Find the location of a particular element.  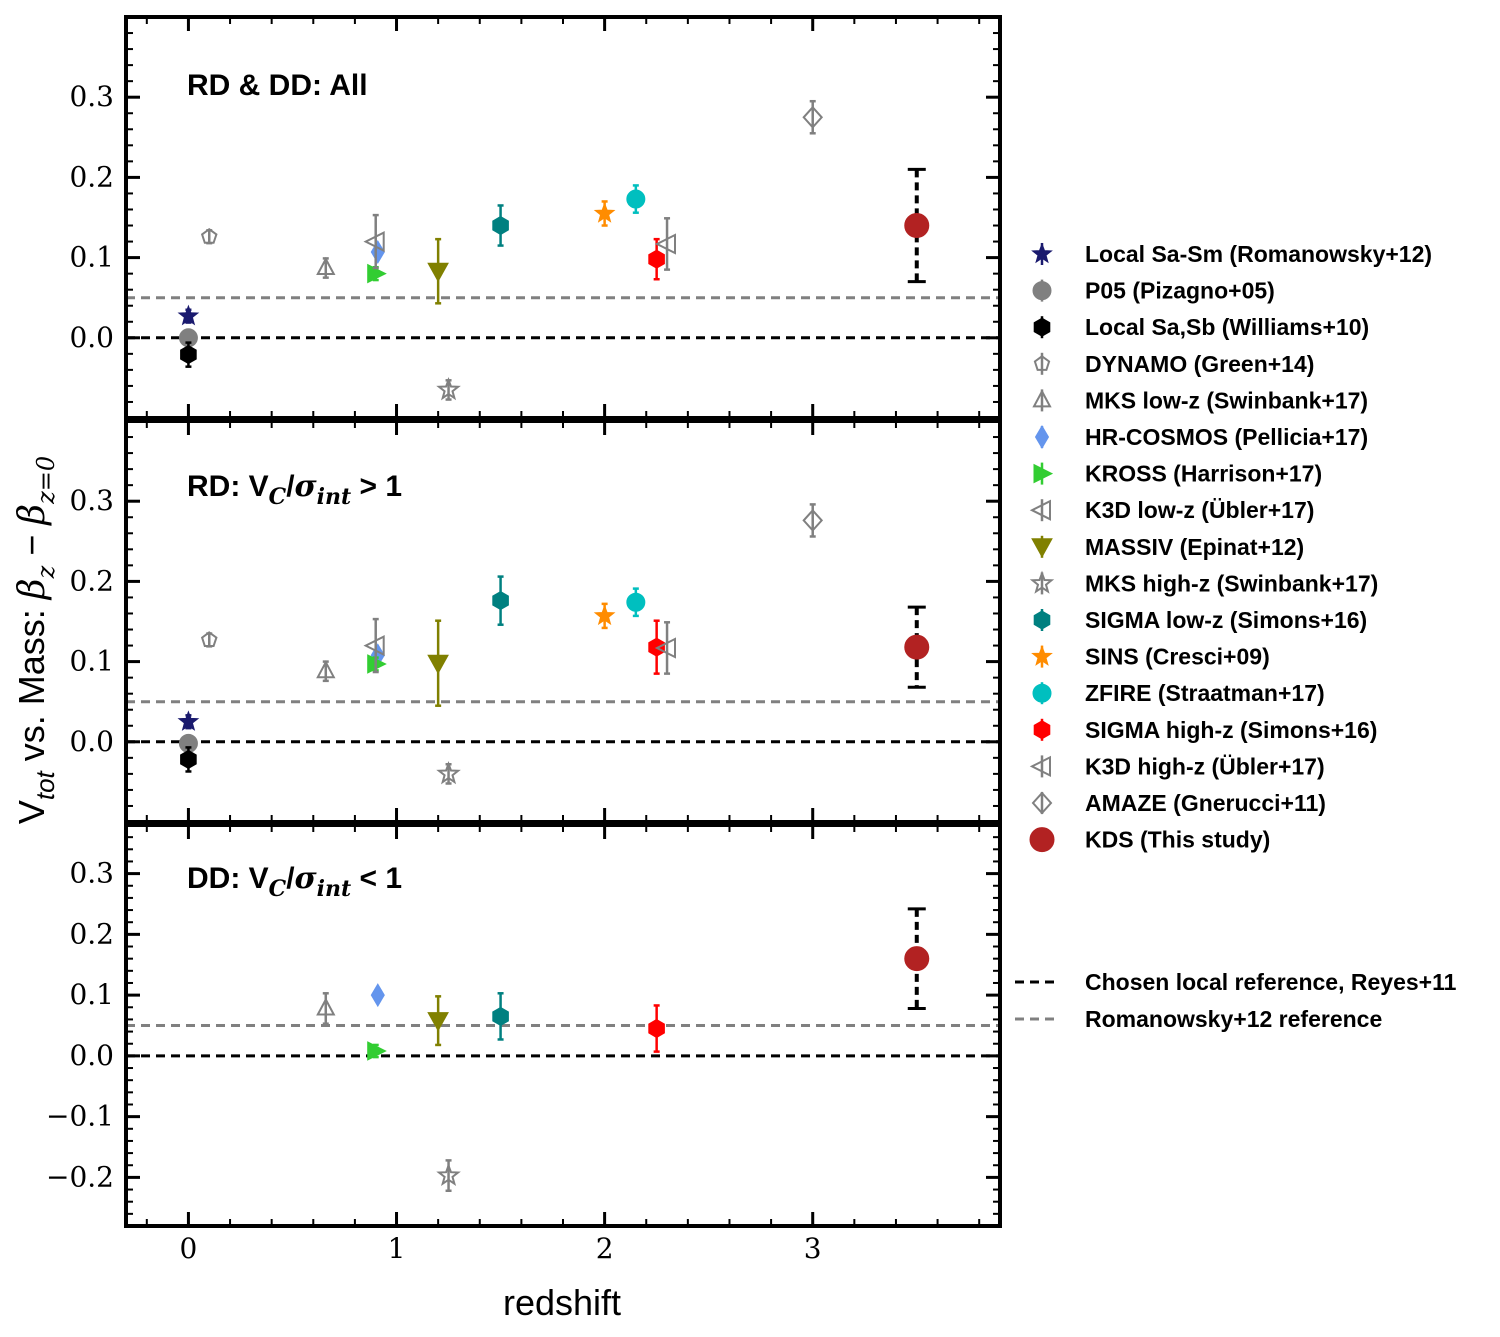

legend-item-amaze-gnerucci-11: AMAZE (Gnerucci+11) is located at coordinates (1178, 803).